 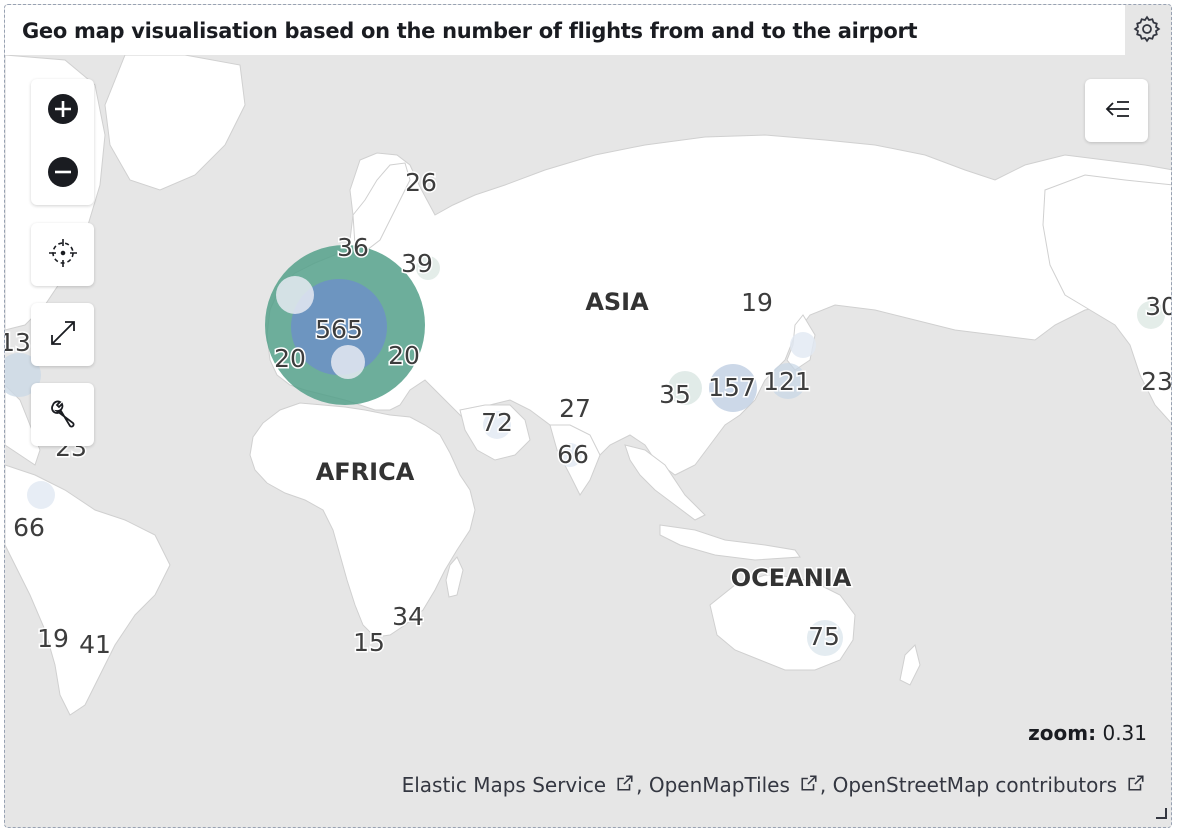 I want to click on zoom-value: 0.31, so click(x=1124, y=733).